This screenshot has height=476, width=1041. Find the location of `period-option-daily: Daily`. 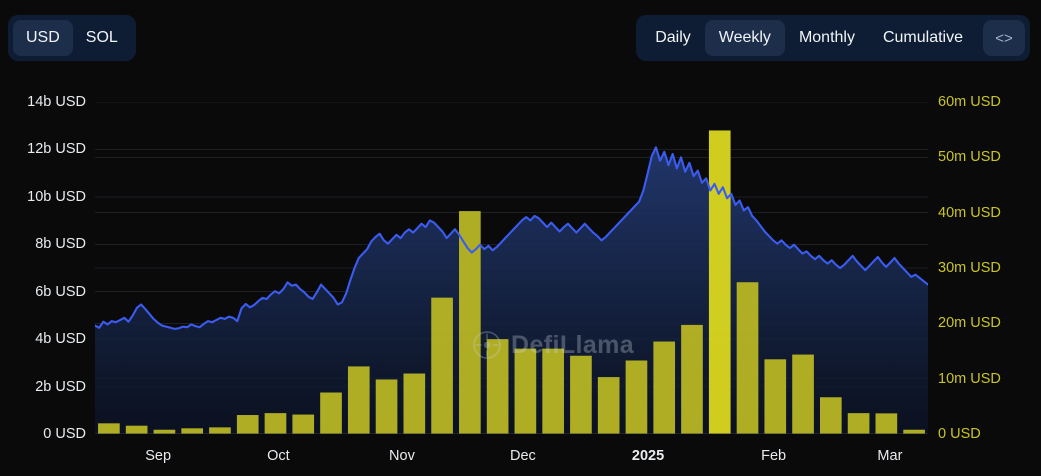

period-option-daily: Daily is located at coordinates (673, 38).